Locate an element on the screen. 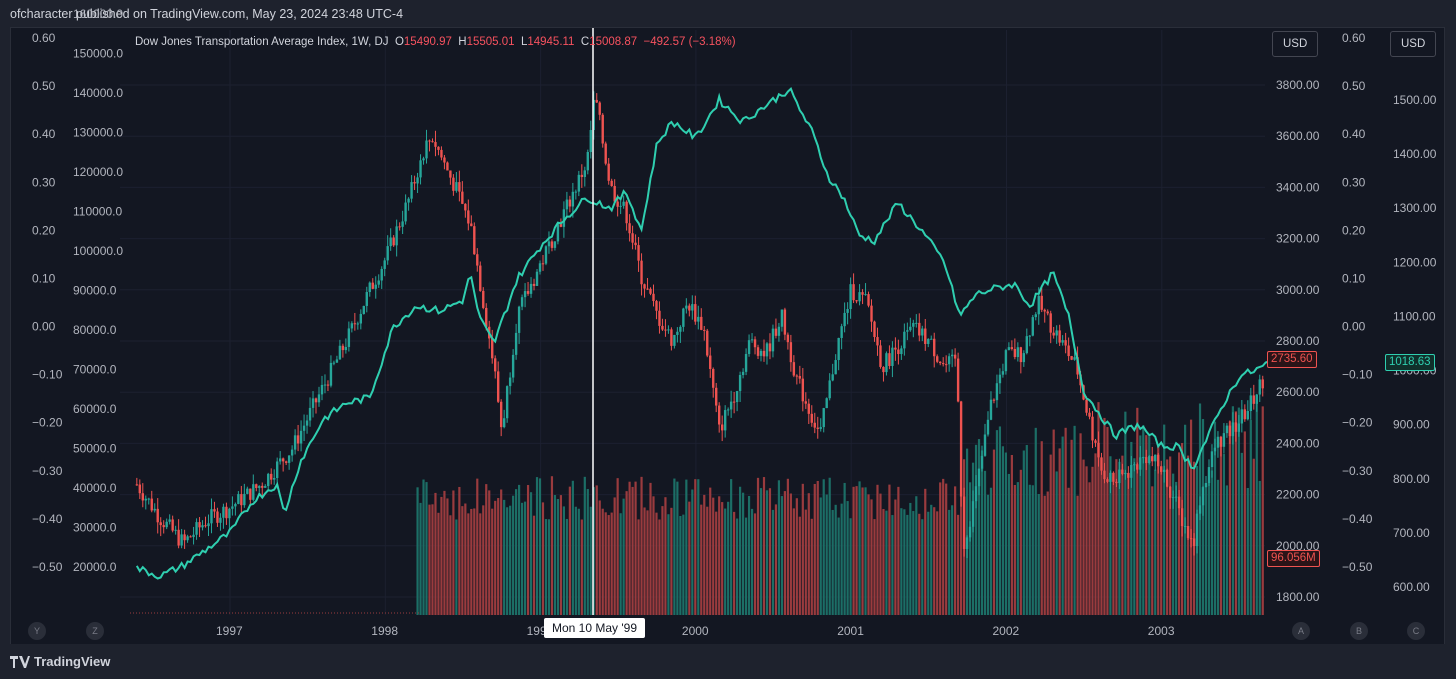  scale-y-button: Y is located at coordinates (37, 631).